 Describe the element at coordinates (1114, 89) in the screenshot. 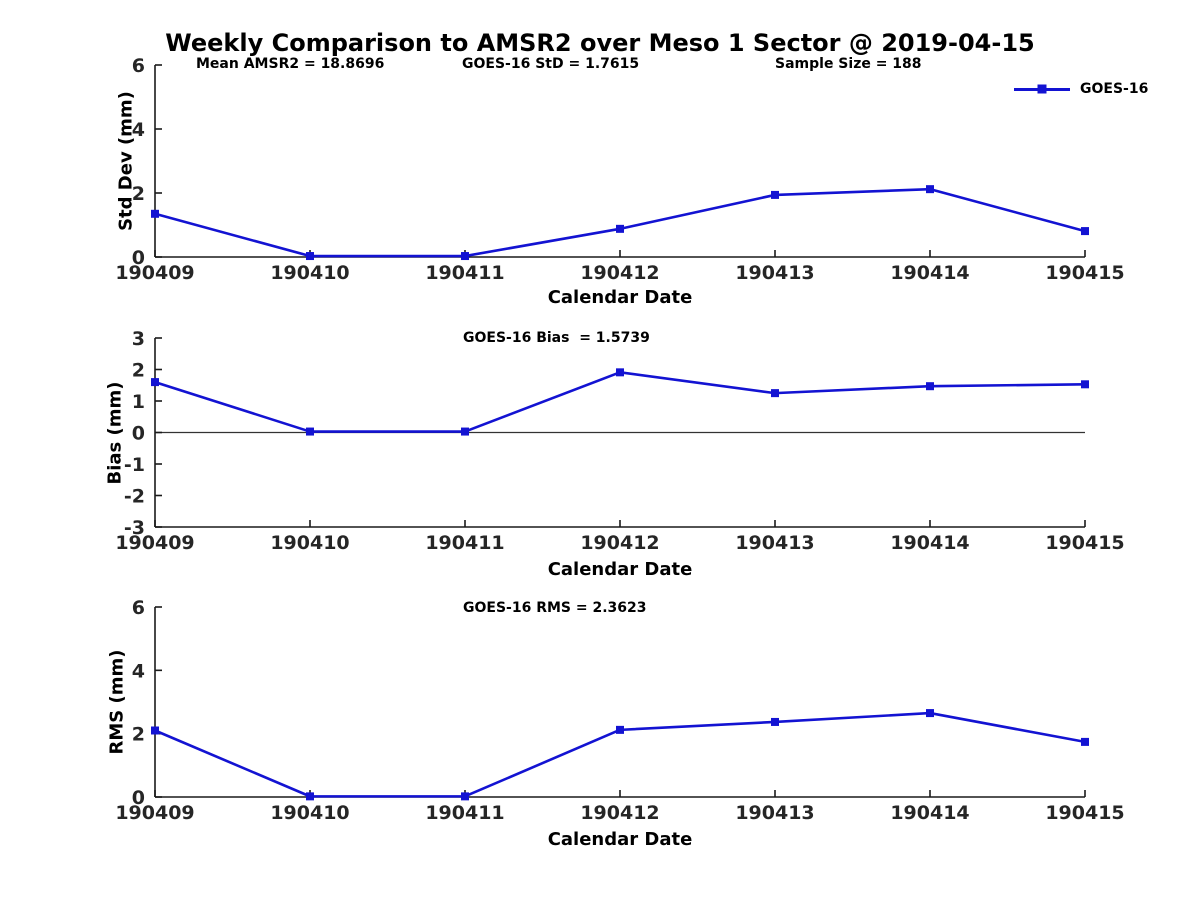

I see `legend-label: GOES-16` at that location.